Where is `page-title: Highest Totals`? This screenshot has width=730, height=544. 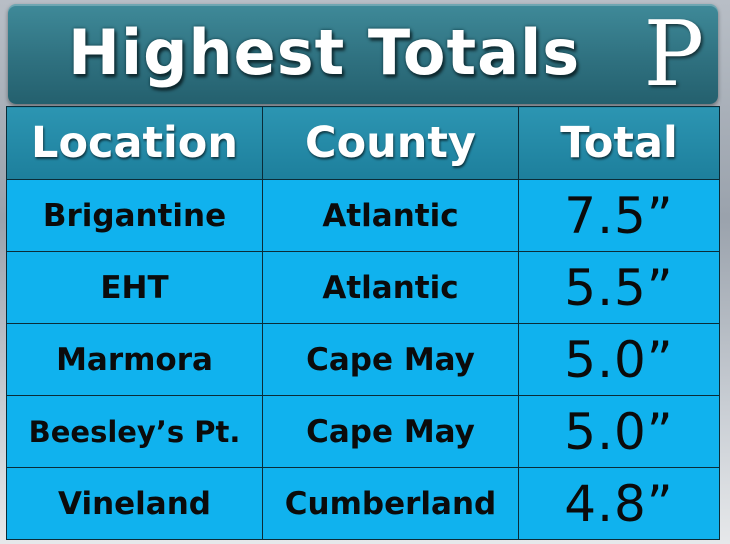
page-title: Highest Totals is located at coordinates (324, 52).